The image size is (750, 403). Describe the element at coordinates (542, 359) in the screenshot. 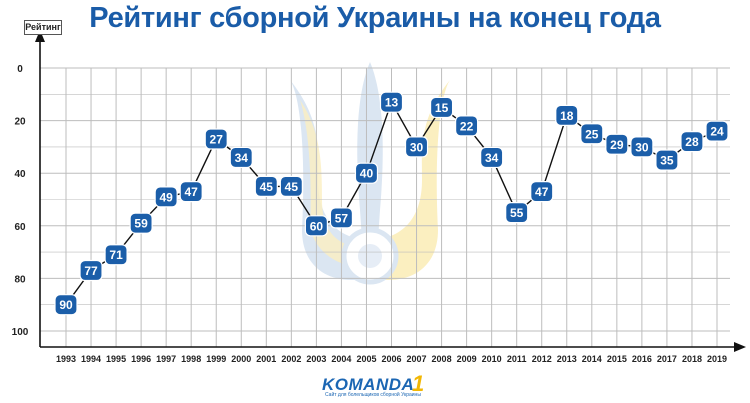

I see `x-tick-label: 2012` at that location.